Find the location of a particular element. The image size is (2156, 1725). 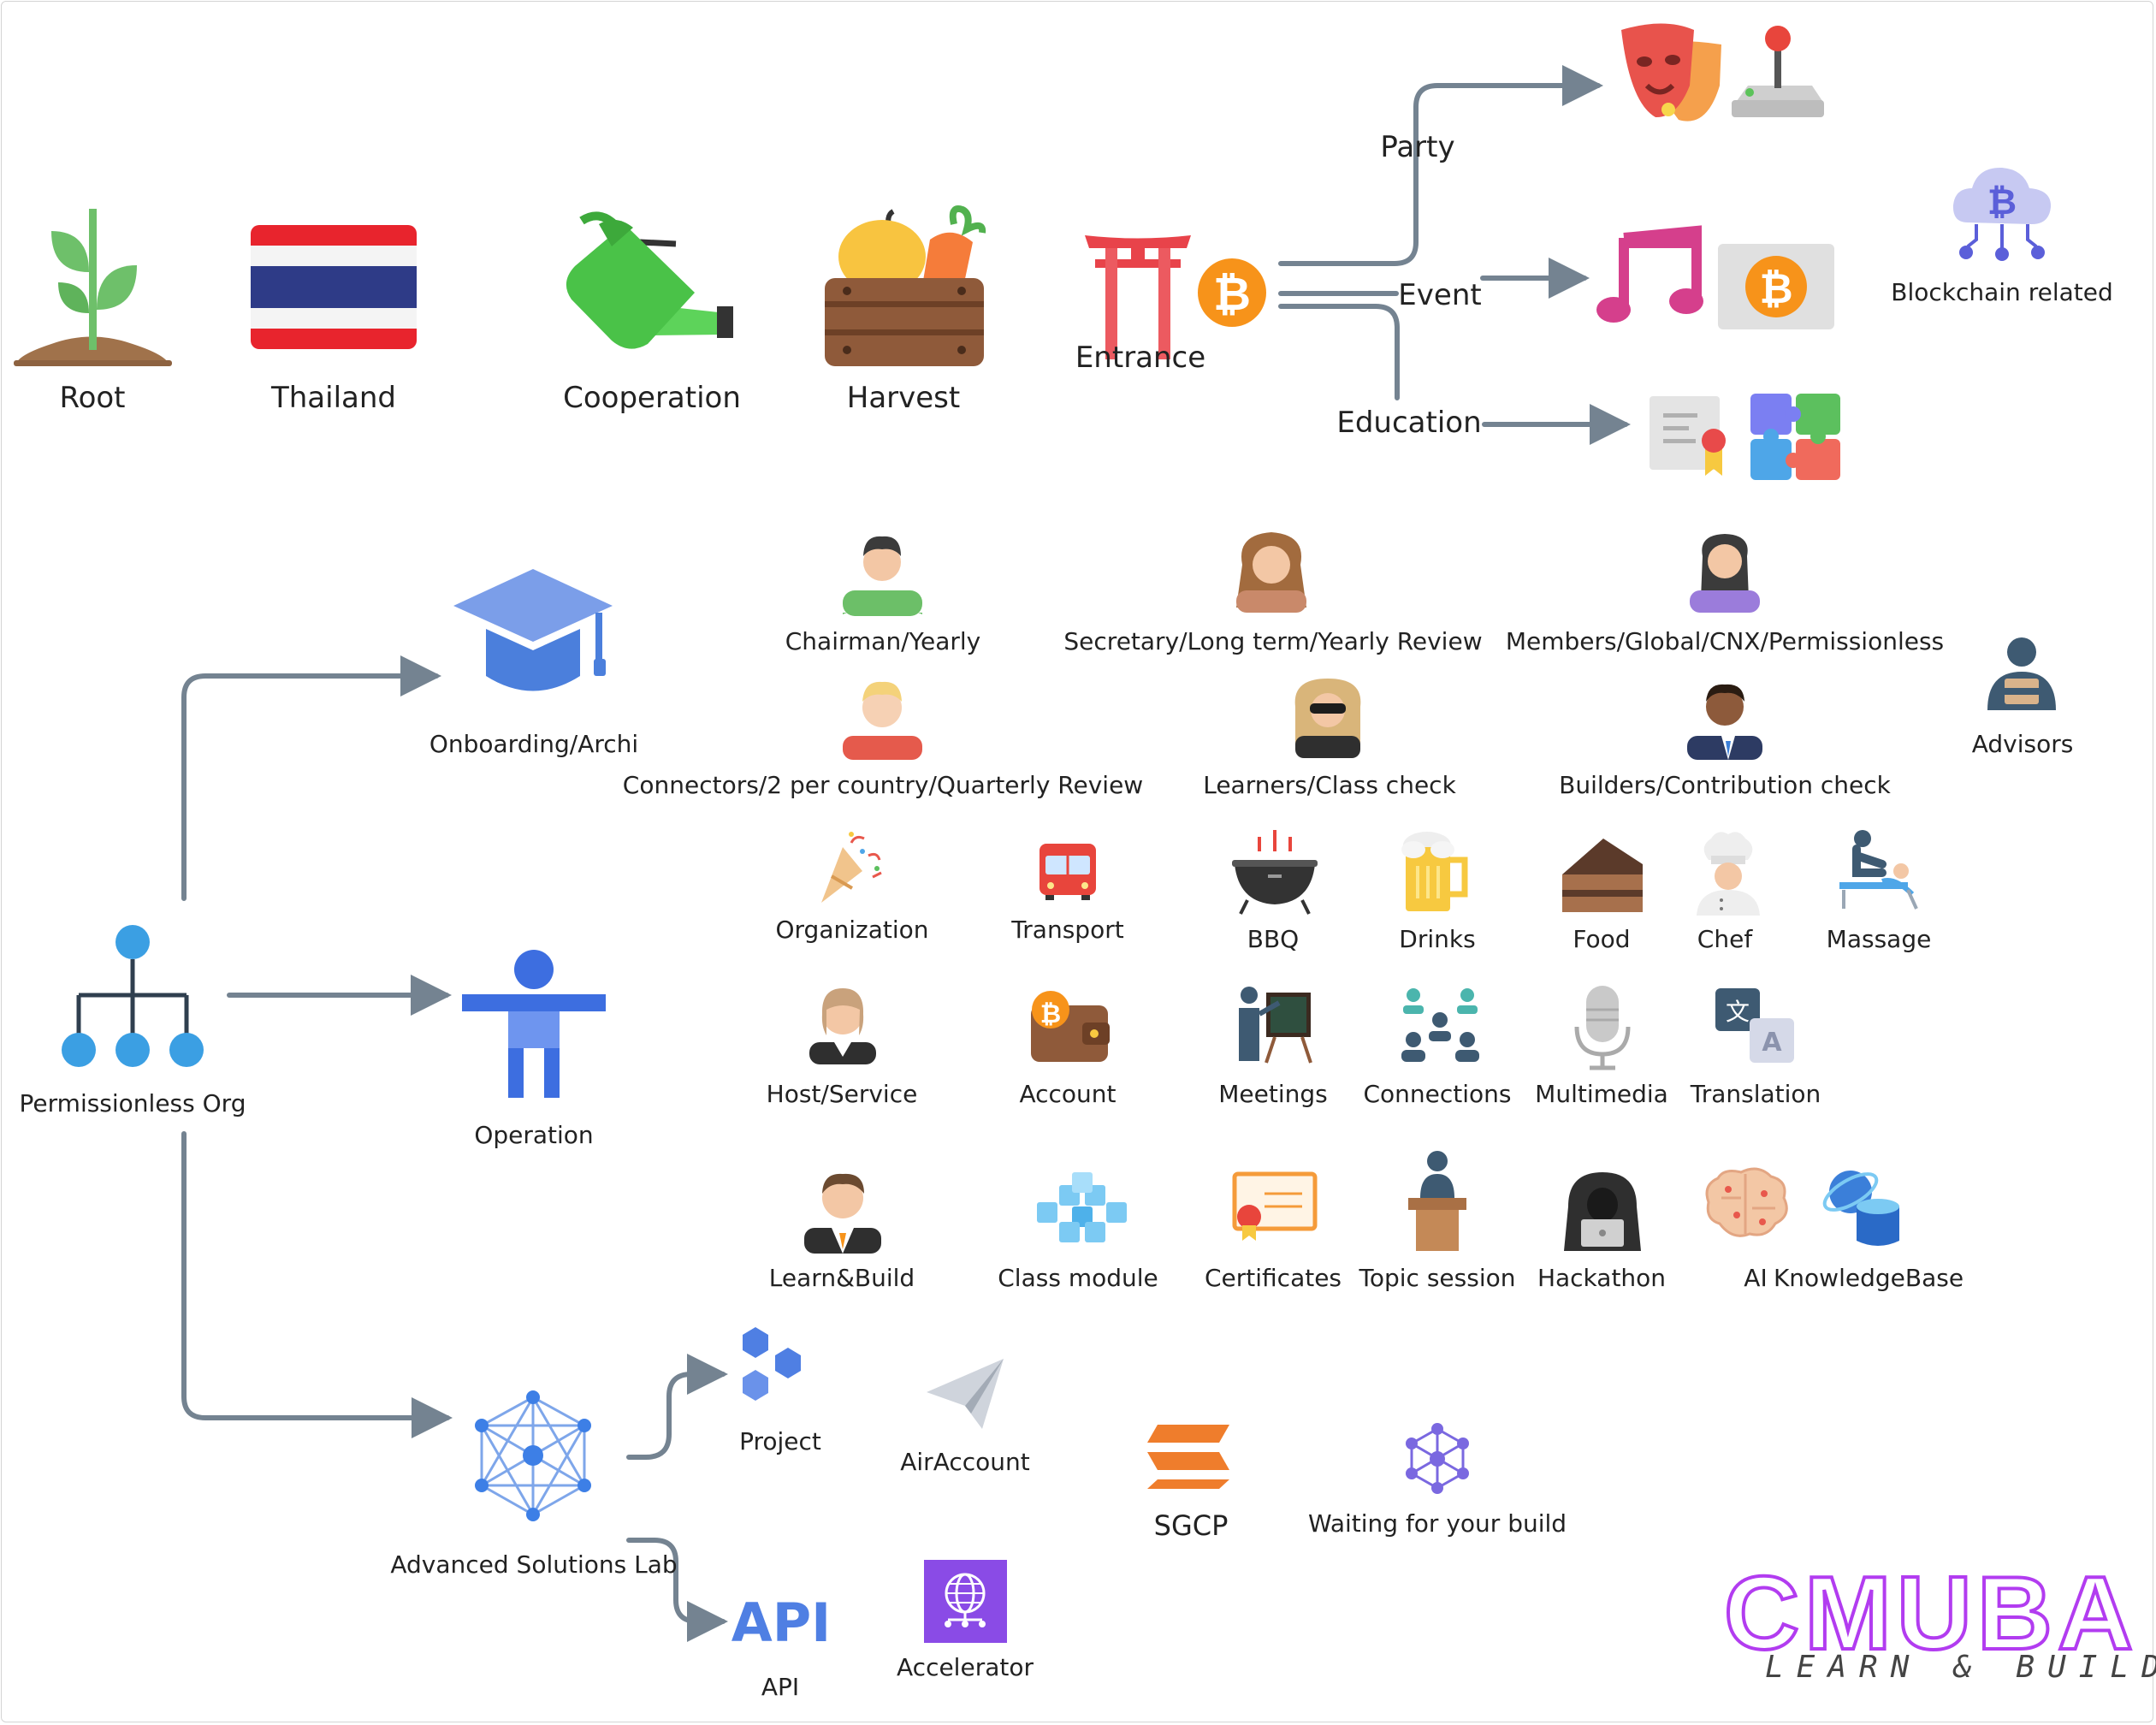

translation-icon: 文 A is located at coordinates (1754, 1025).